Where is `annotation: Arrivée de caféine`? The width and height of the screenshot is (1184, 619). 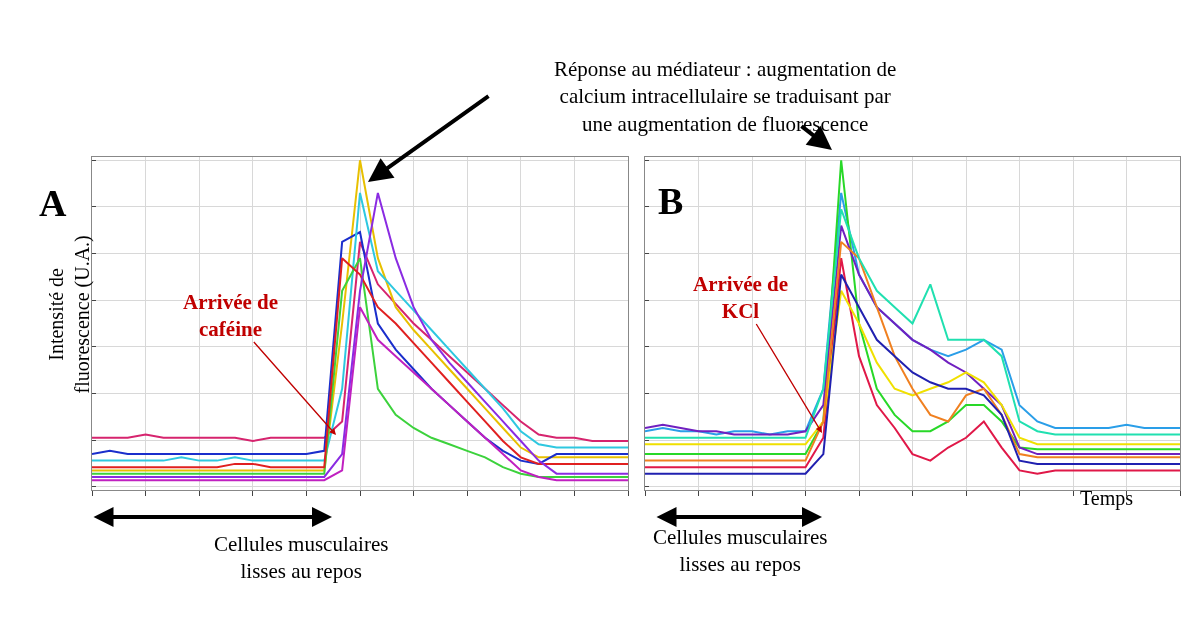 annotation: Arrivée de caféine is located at coordinates (231, 316).